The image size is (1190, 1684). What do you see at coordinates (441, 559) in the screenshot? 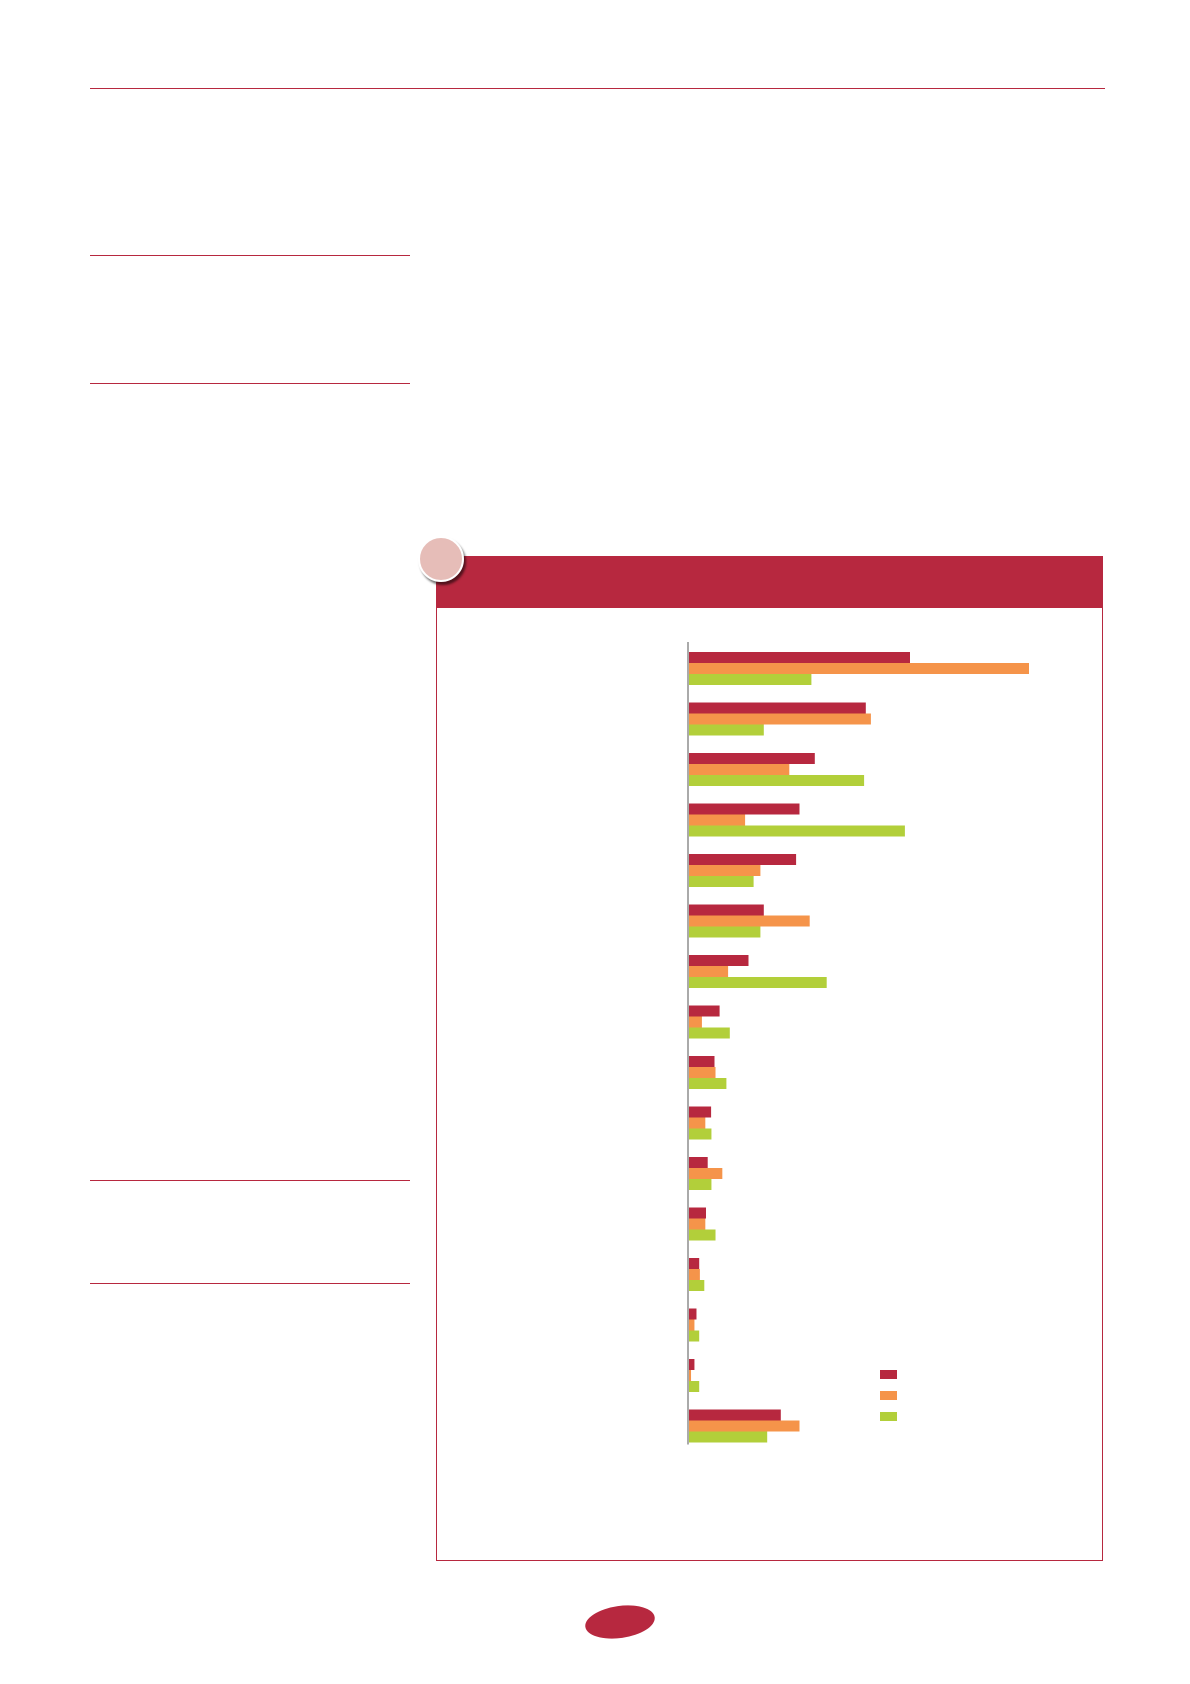
I see `chart-number-badge` at bounding box center [441, 559].